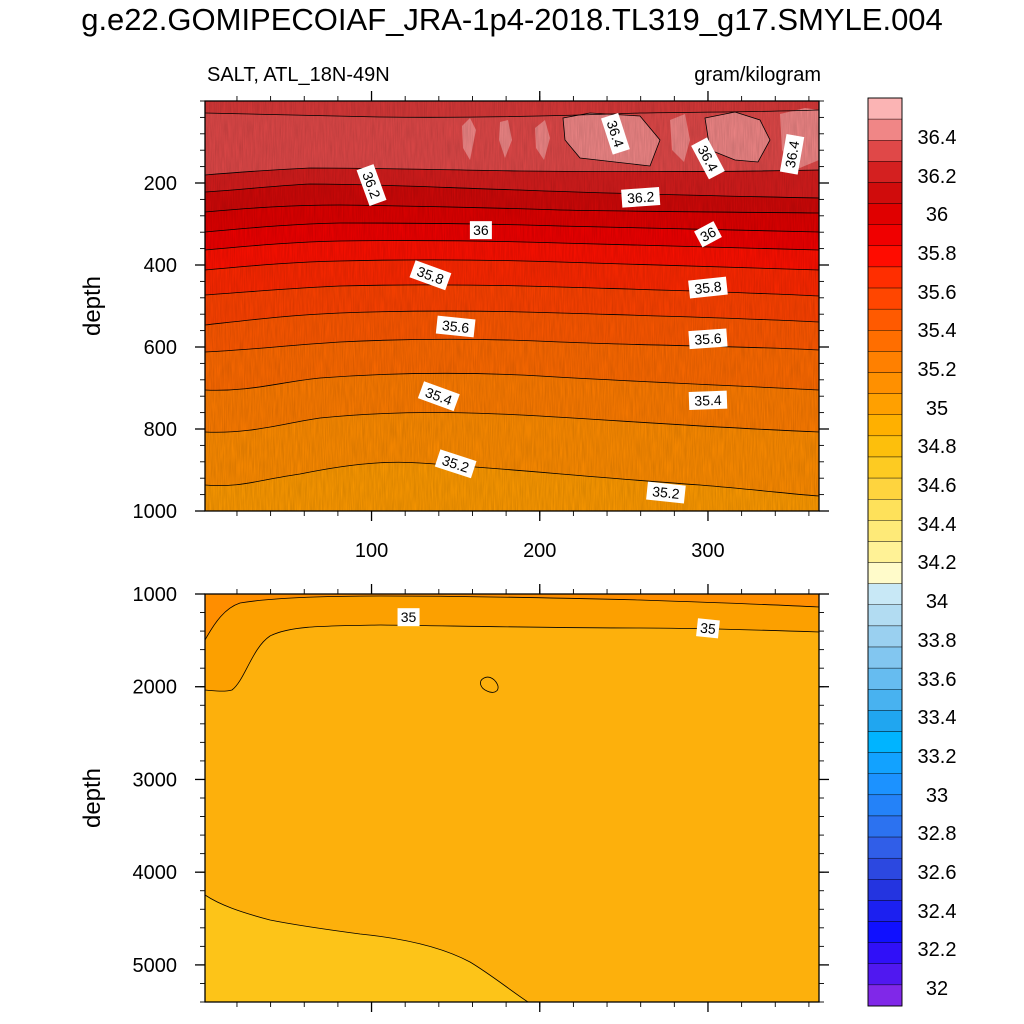  Describe the element at coordinates (92, 306) in the screenshot. I see `upper-y-axis-title: depth` at that location.